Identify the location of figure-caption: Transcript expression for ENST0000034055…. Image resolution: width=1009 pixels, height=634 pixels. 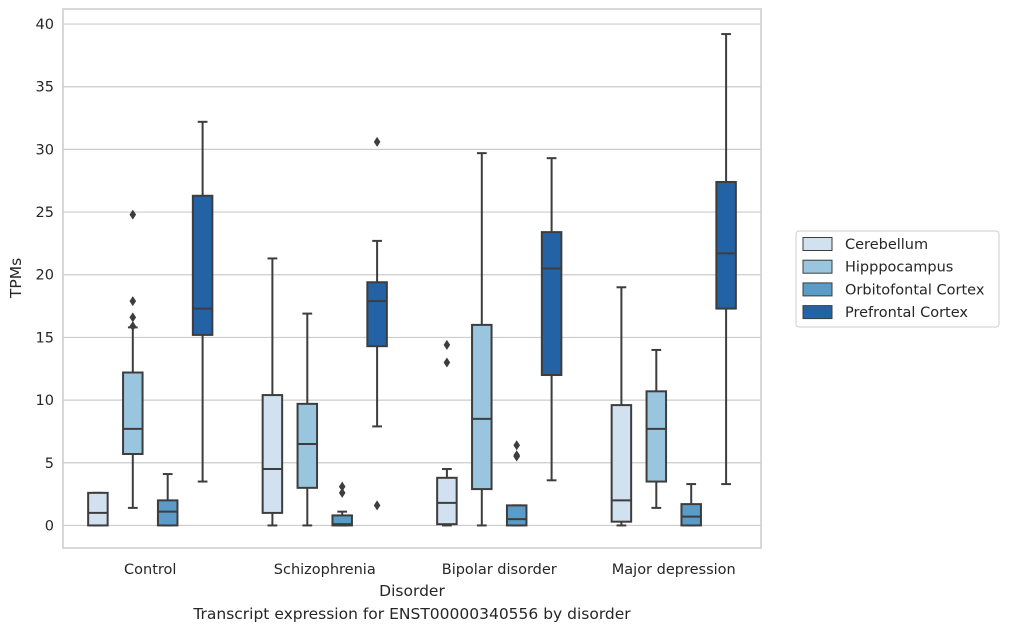
(412, 614).